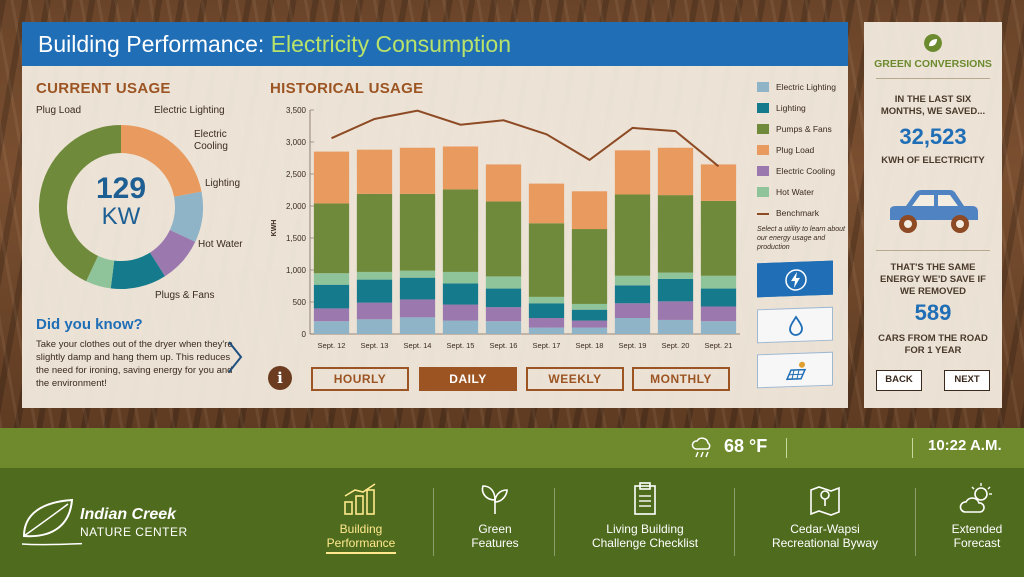  I want to click on brand-line2: NATURE CENTER, so click(134, 532).